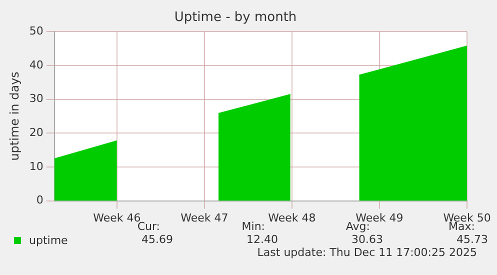 This screenshot has width=497, height=275. Describe the element at coordinates (367, 252) in the screenshot. I see `text: Last update: Thu Dec 11 17:00:25 2025` at that location.